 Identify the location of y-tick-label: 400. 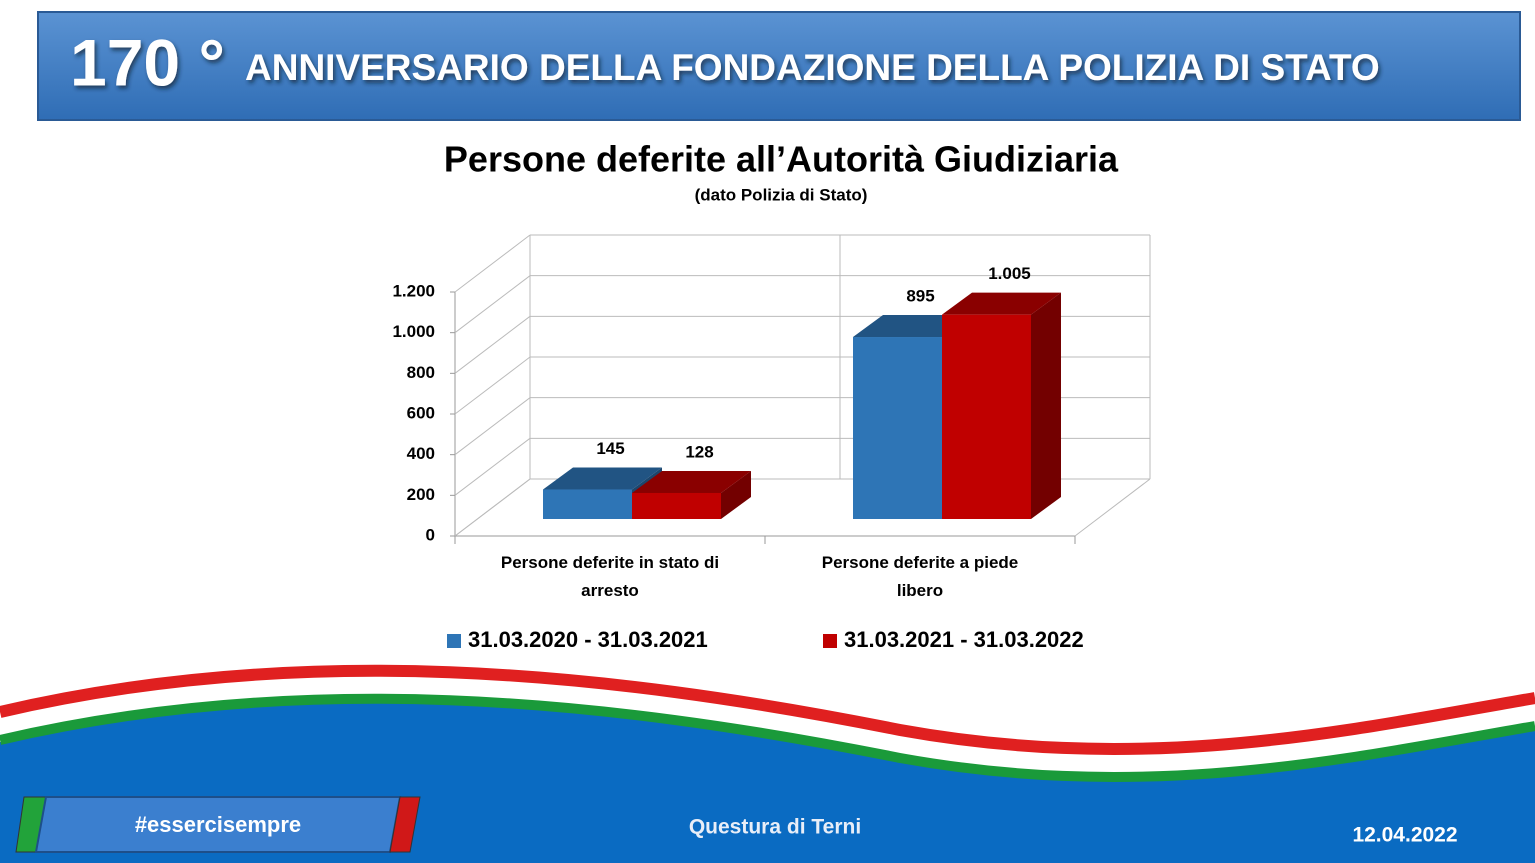
(421, 453).